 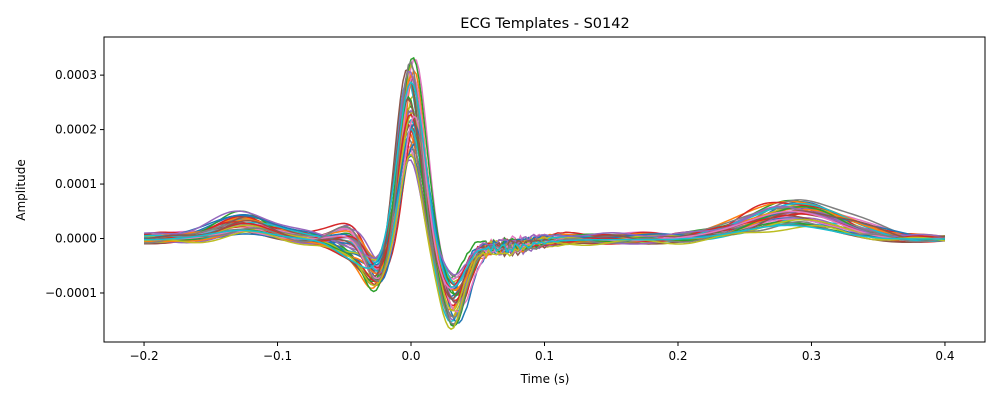 What do you see at coordinates (71, 293) in the screenshot?
I see `y-tick-label: −0.0001` at bounding box center [71, 293].